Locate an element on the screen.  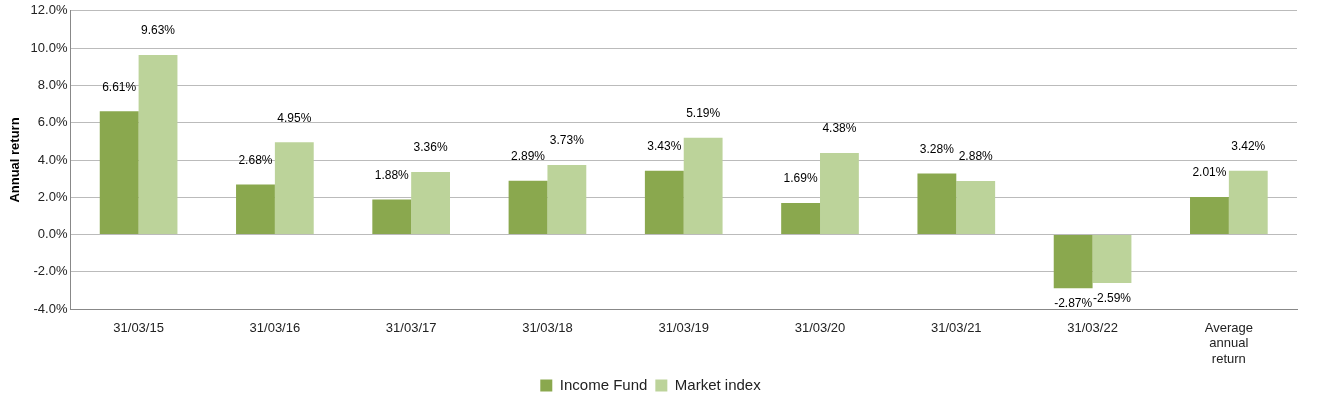
y-tick-label: 12.0% is located at coordinates (49, 10).